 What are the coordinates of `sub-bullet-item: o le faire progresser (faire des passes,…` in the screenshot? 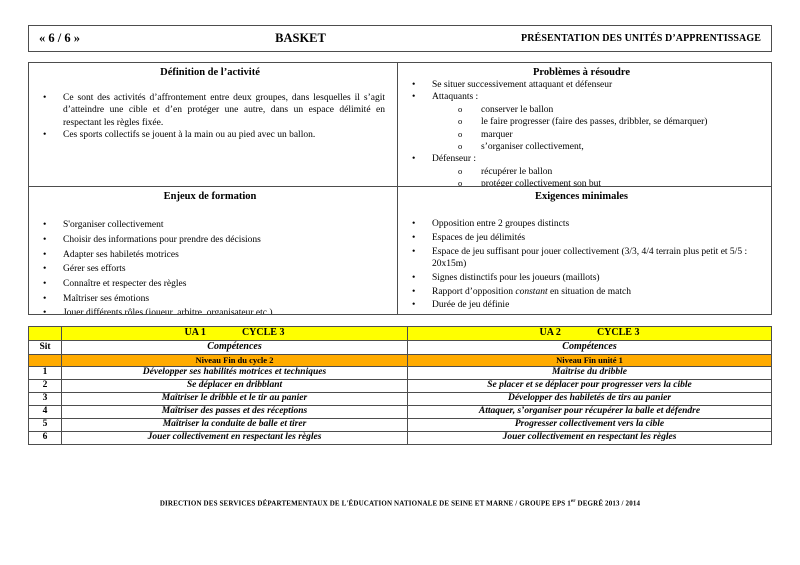 It's located at (583, 122).